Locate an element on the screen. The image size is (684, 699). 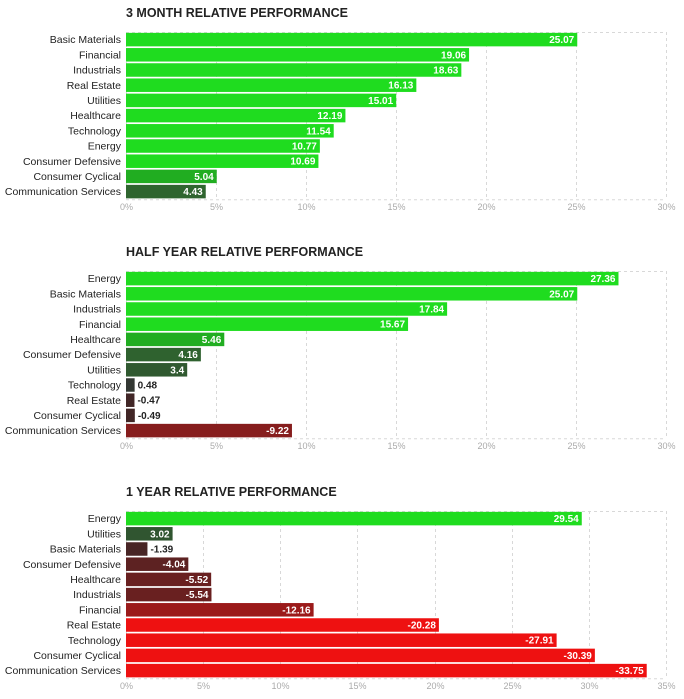
value-label: 3.02 is located at coordinates (160, 534).